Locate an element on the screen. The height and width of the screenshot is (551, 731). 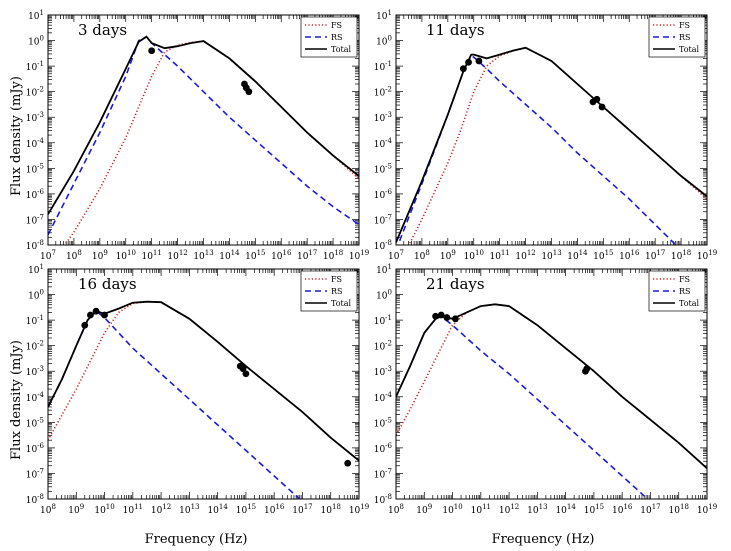
y-axis-label-bottom: Flux density (mJy) is located at coordinates (16, 400).